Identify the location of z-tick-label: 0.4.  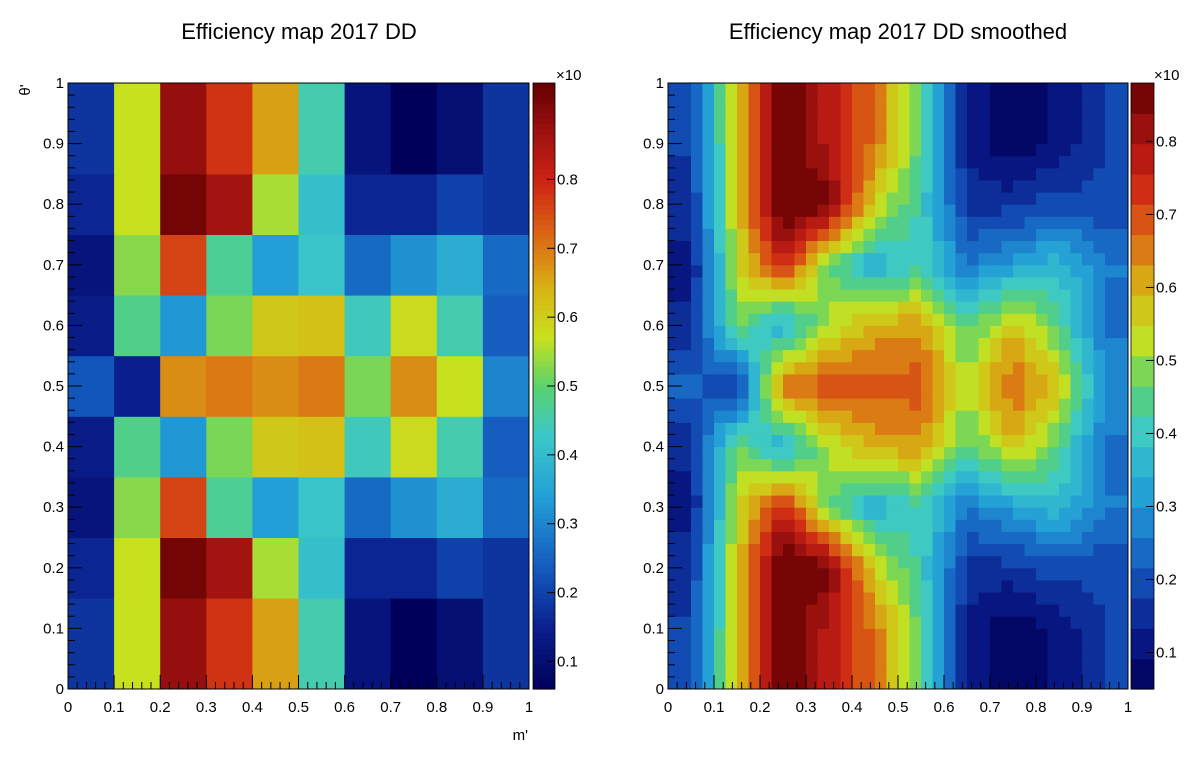
(567, 455).